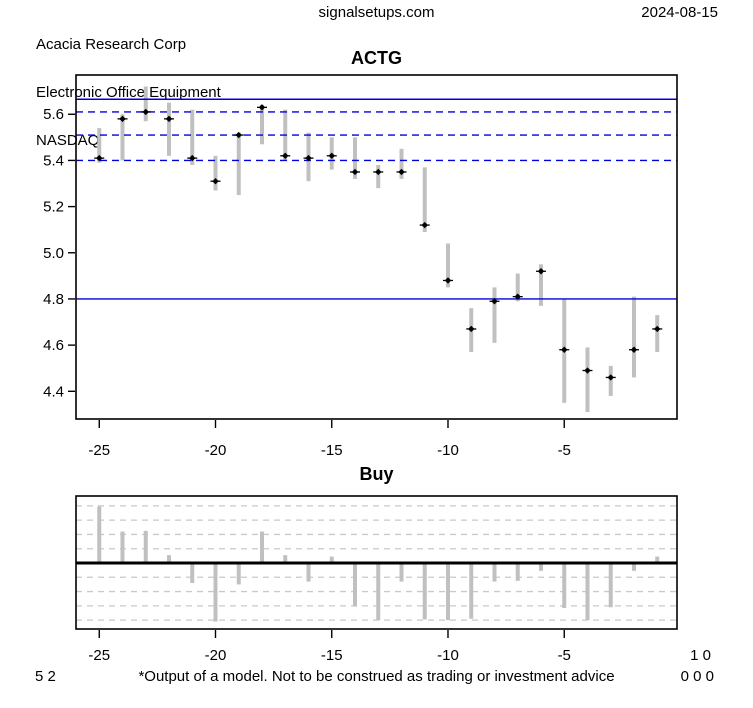 The height and width of the screenshot is (708, 753). I want to click on y-tick-label: 5.0, so click(53, 253).